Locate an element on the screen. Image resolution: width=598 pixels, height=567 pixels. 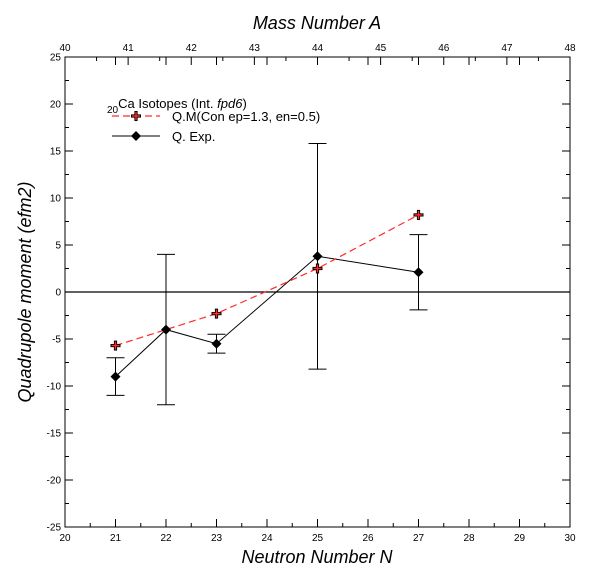
x2-tick-label: 44 is located at coordinates (318, 48).